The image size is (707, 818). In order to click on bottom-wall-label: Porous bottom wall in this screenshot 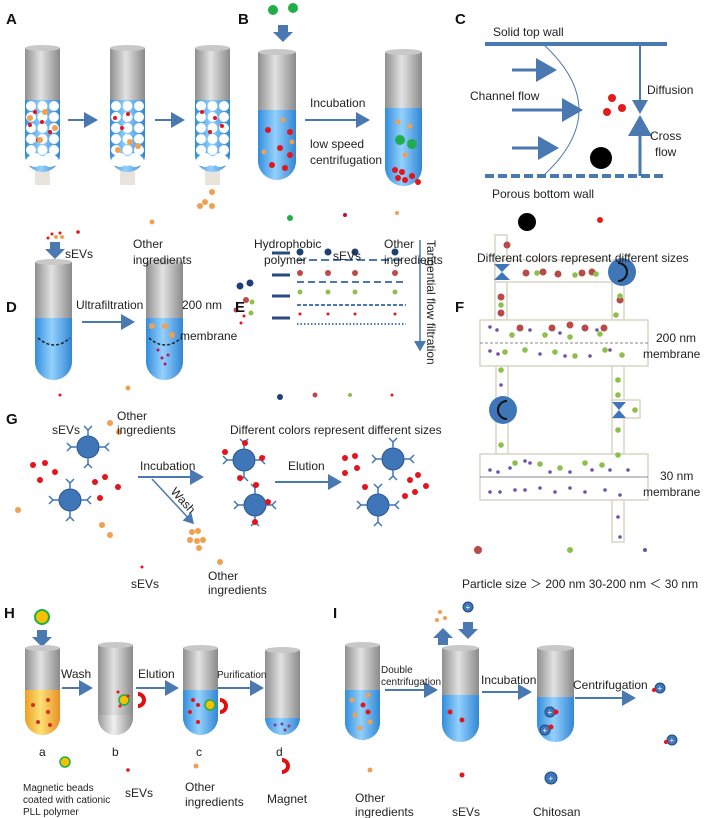, I will do `click(543, 194)`.